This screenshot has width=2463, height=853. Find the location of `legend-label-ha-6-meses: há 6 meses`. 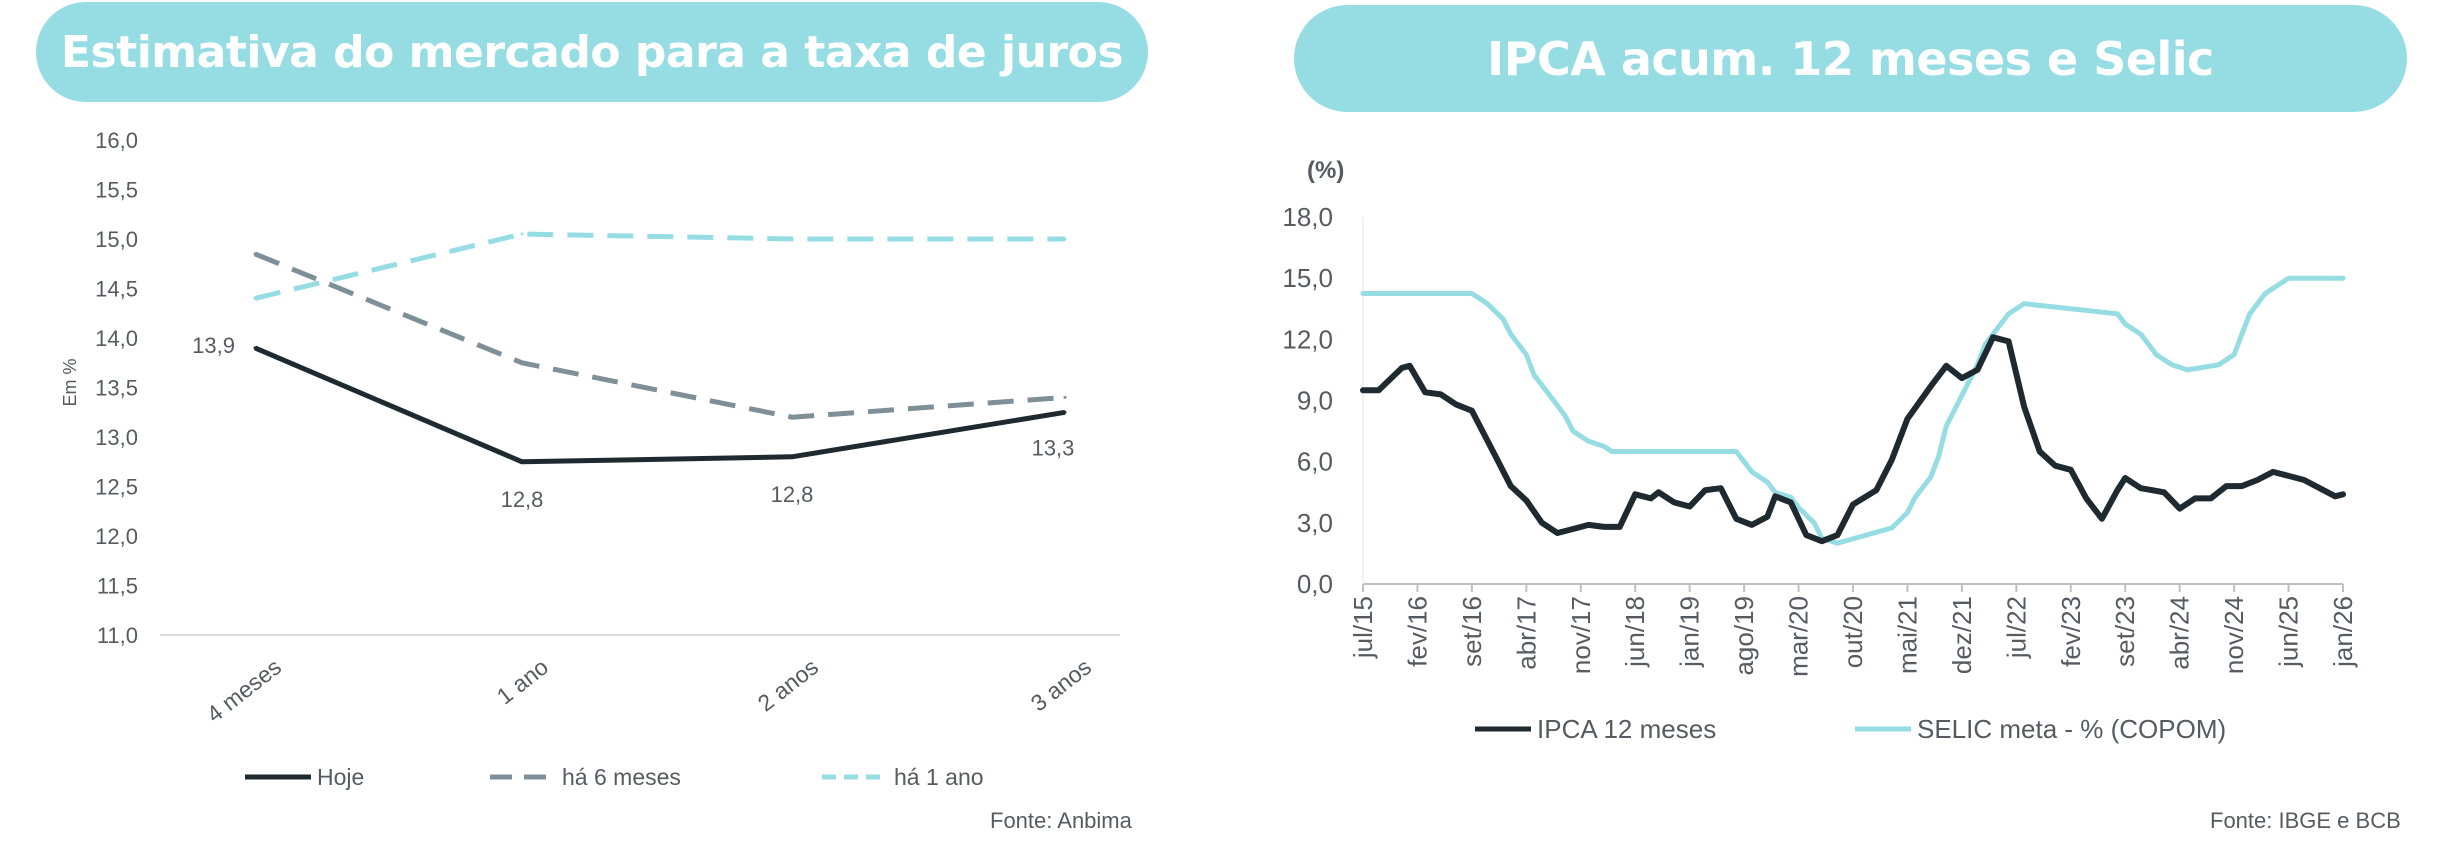

legend-label-ha-6-meses: há 6 meses is located at coordinates (621, 777).